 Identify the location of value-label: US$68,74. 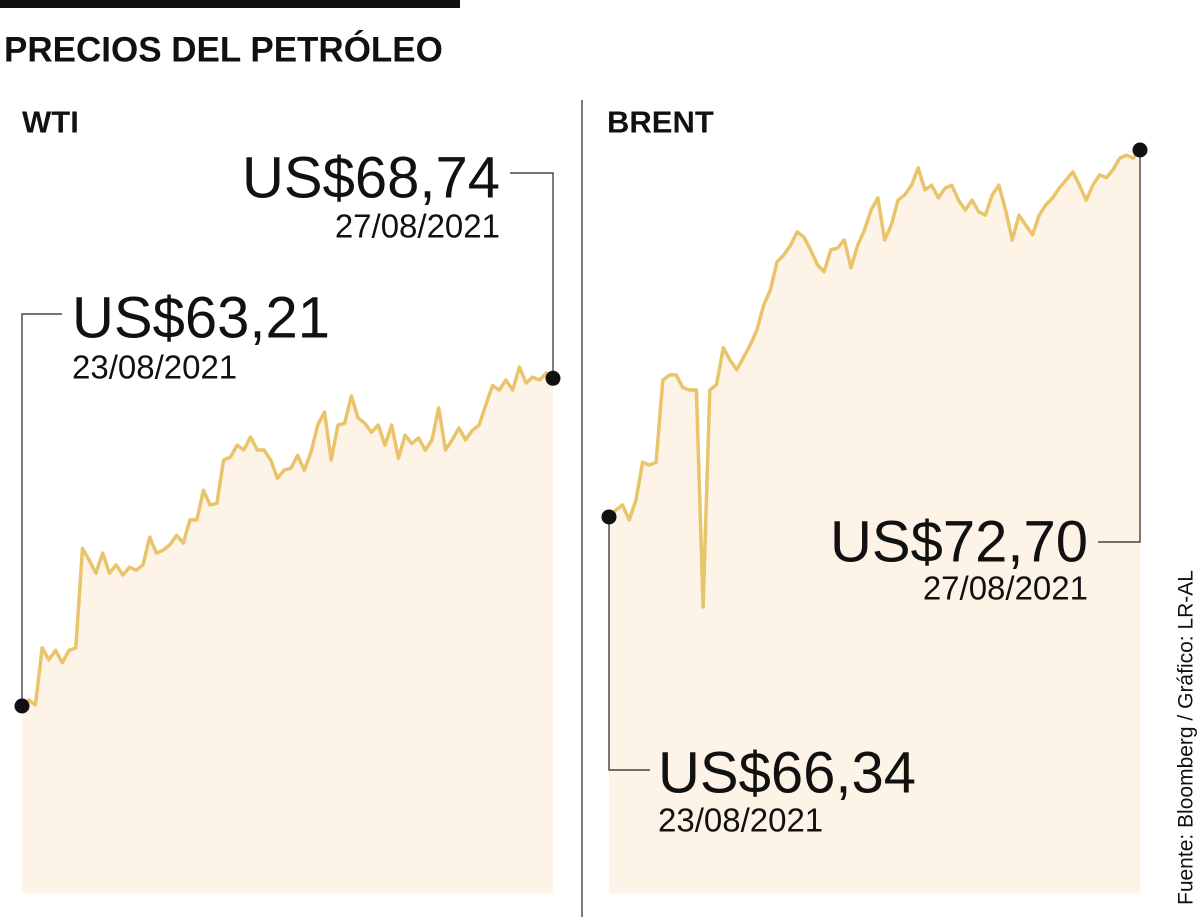
(371, 178).